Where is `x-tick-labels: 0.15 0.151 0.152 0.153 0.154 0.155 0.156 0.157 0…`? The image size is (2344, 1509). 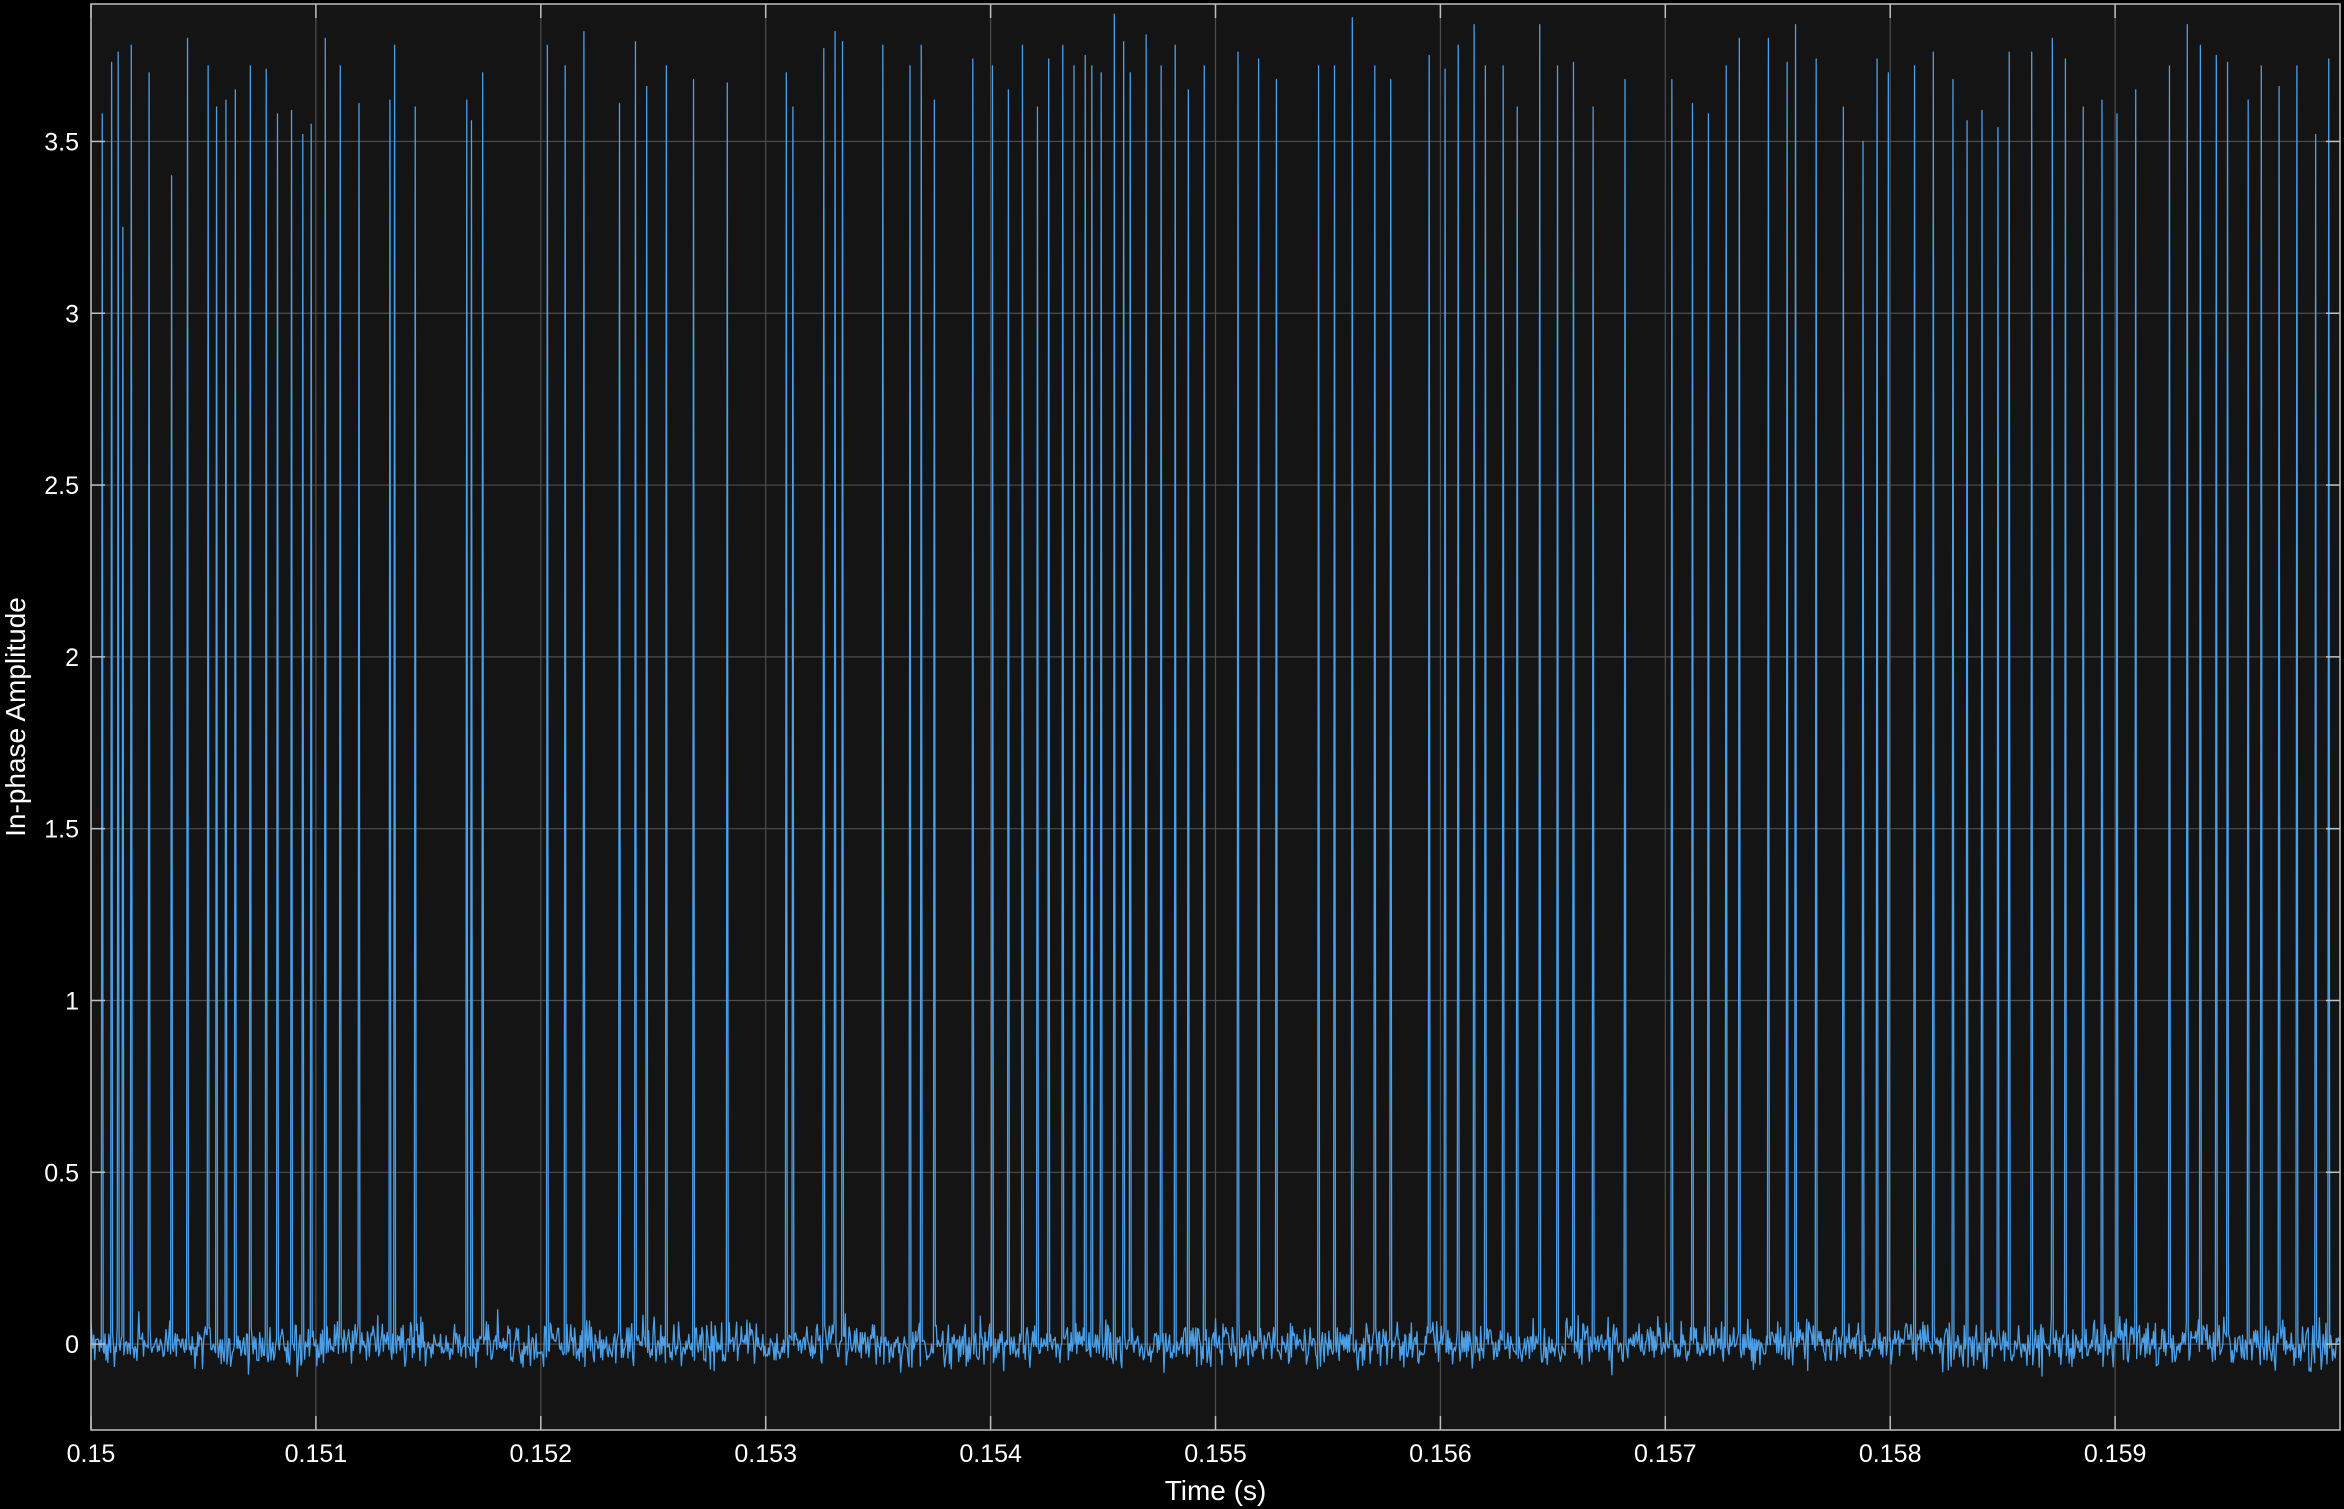
x-tick-labels: 0.15 0.151 0.152 0.153 0.154 0.155 0.156 0.157 0… is located at coordinates (1107, 1454).